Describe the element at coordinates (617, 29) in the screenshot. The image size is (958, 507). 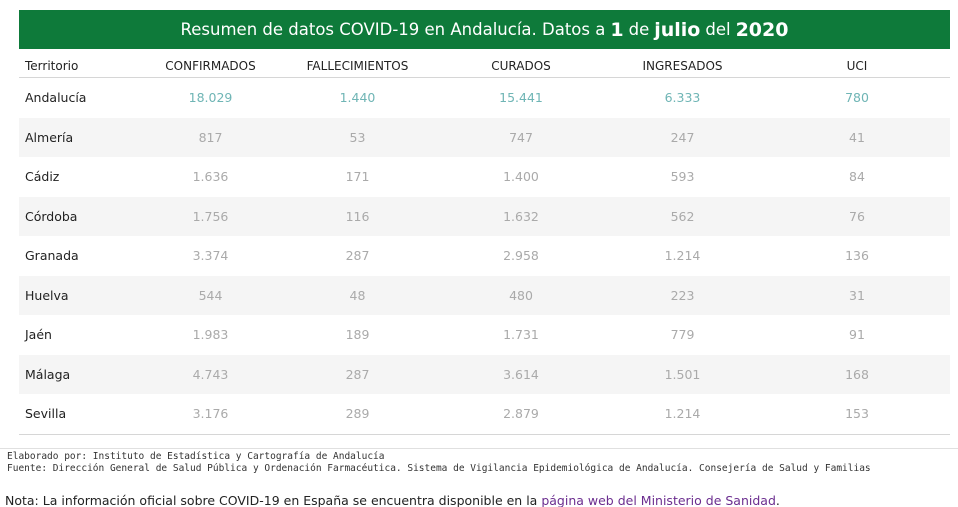
I see `banner-day: 1` at that location.